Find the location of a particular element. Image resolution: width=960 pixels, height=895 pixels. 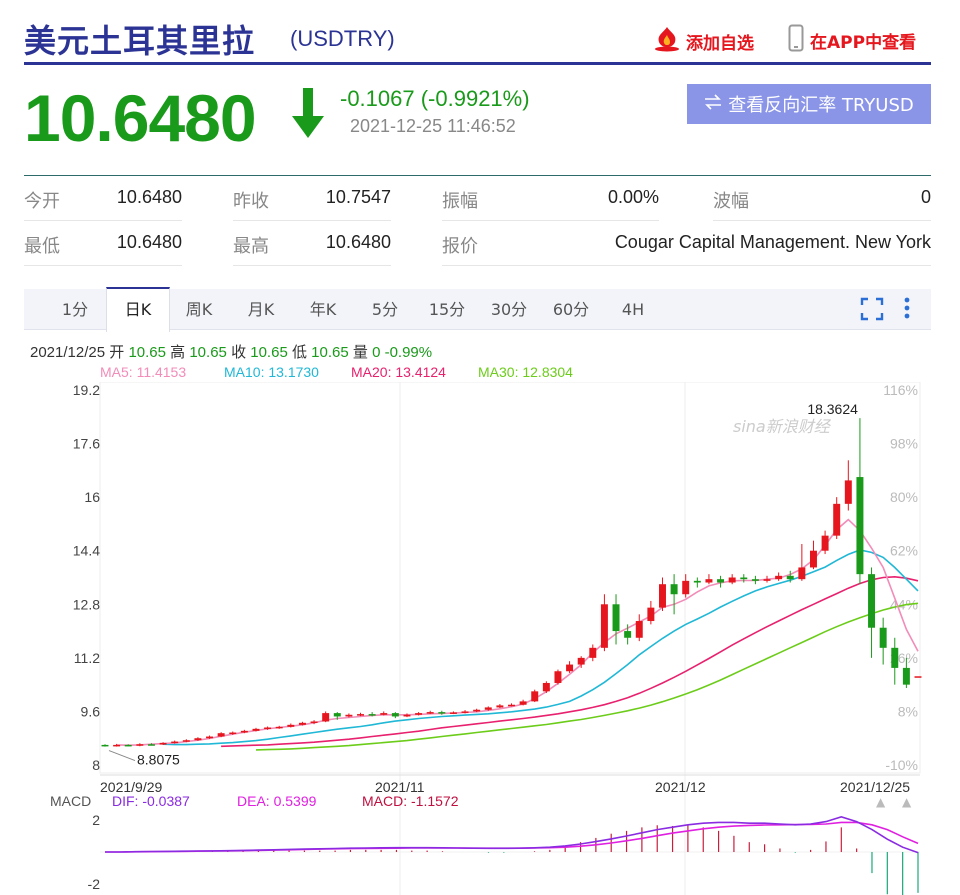

x-axis-label: 2021/12/25 is located at coordinates (875, 787).